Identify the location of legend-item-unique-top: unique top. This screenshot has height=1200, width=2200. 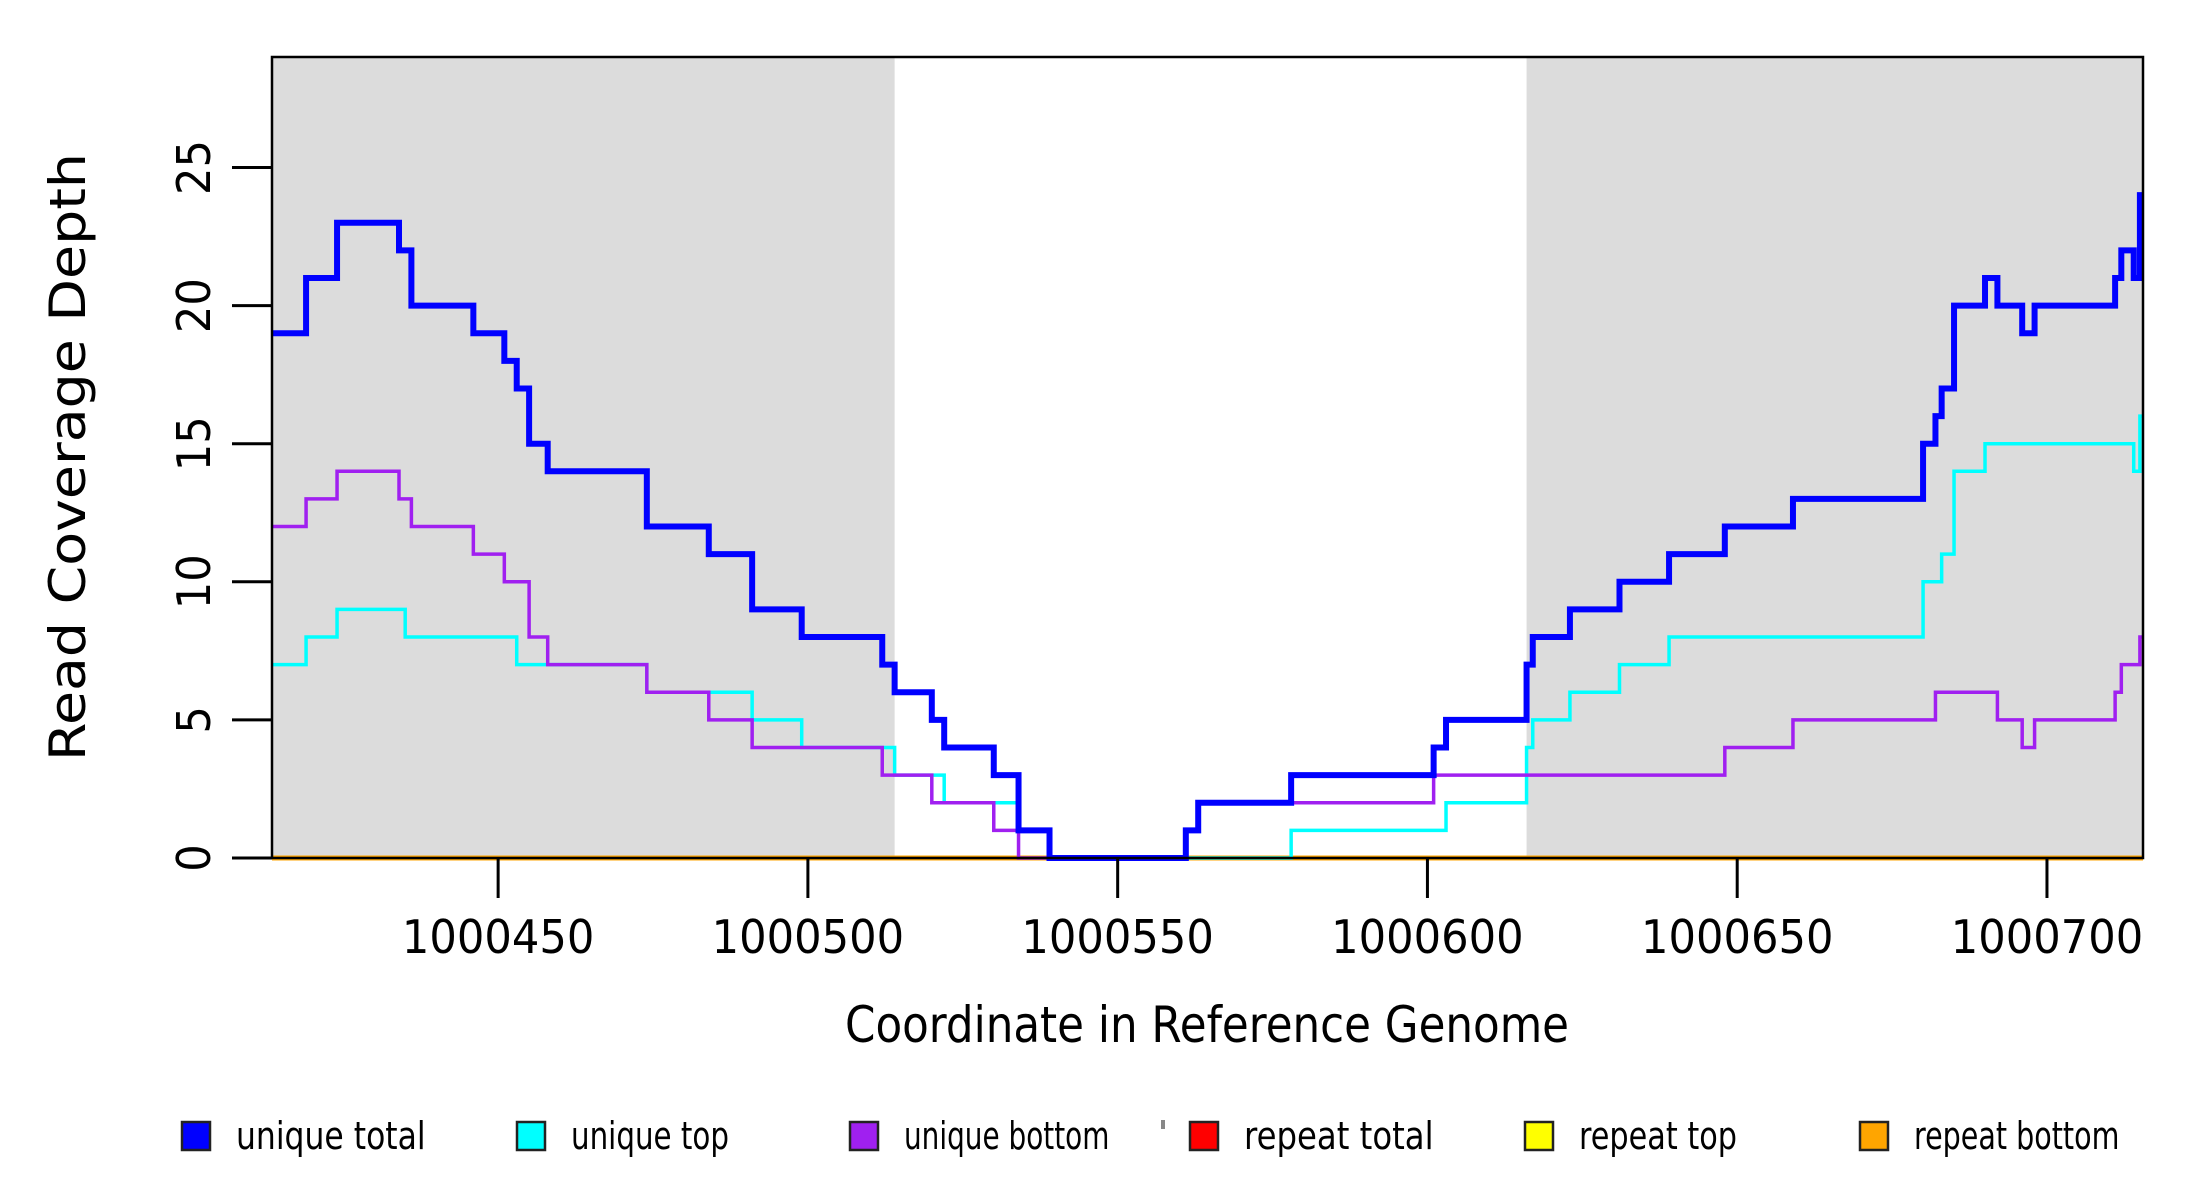
(622, 1136).